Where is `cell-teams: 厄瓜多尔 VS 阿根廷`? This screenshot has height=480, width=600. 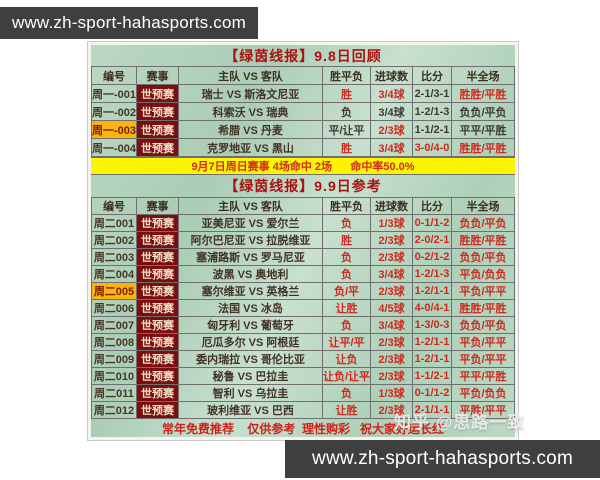
cell-teams: 厄瓜多尔 VS 阿根廷 is located at coordinates (250, 342).